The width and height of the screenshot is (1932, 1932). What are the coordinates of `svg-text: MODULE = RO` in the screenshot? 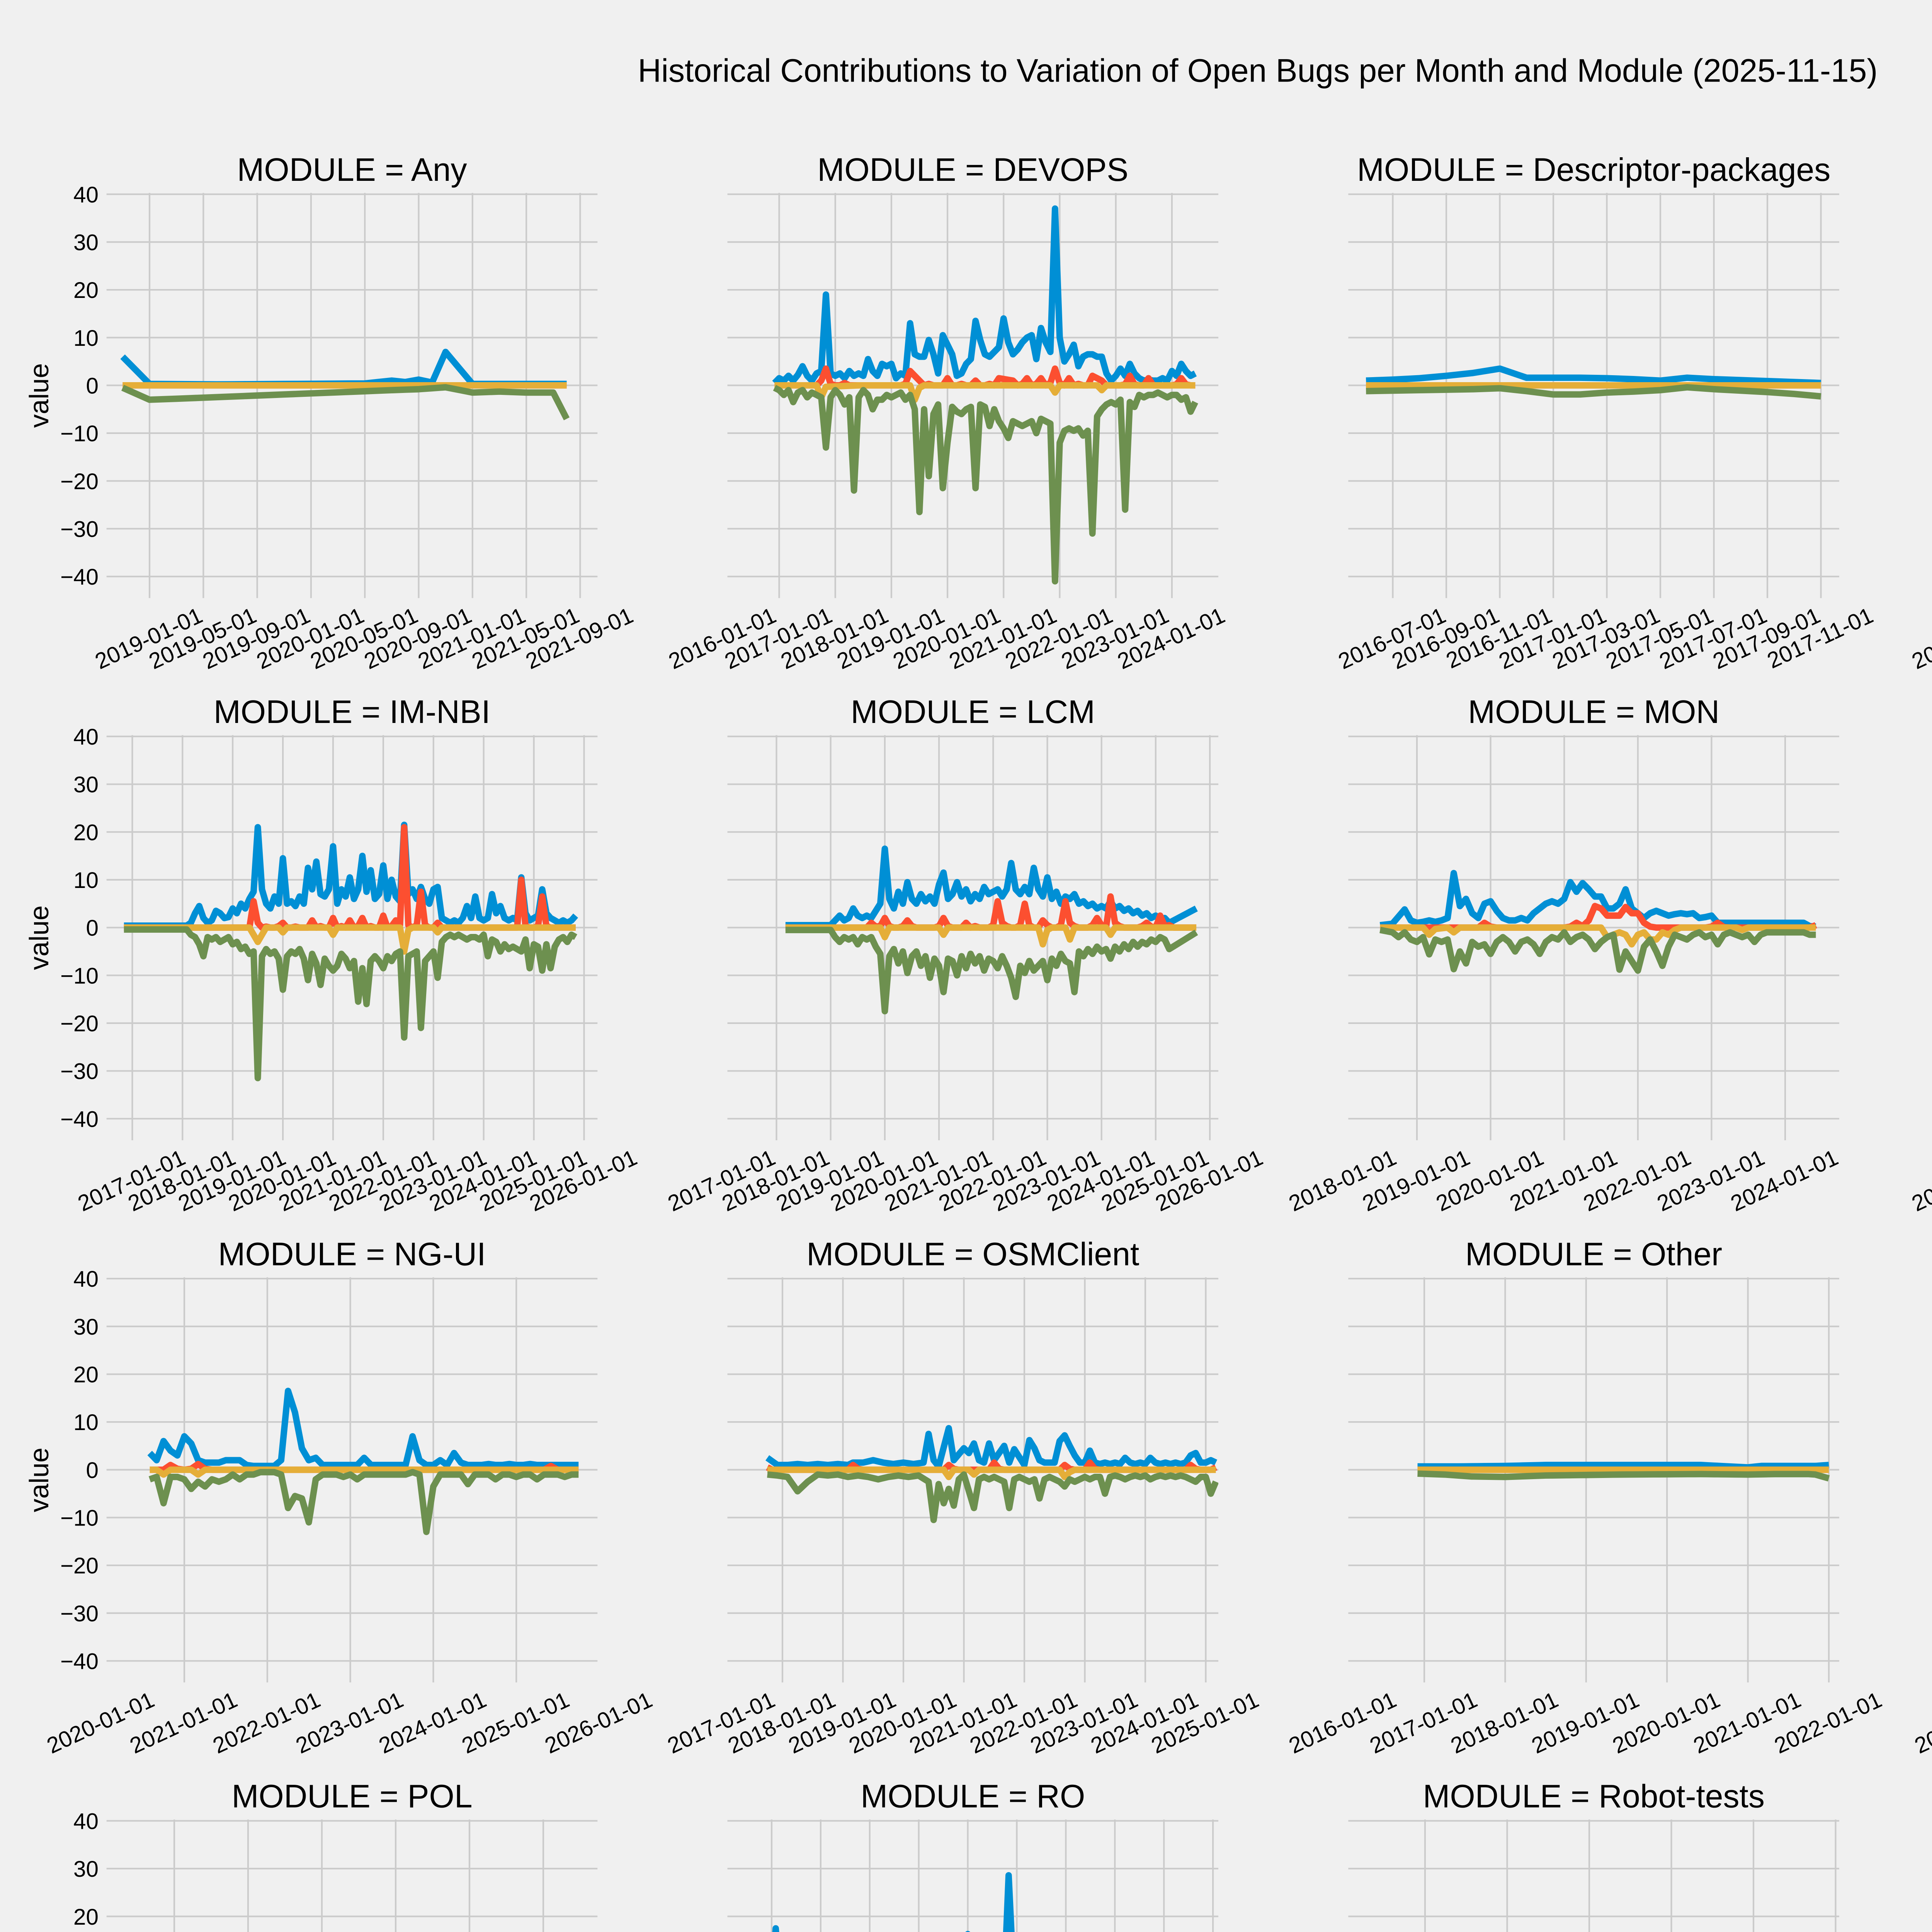 It's located at (973, 1797).